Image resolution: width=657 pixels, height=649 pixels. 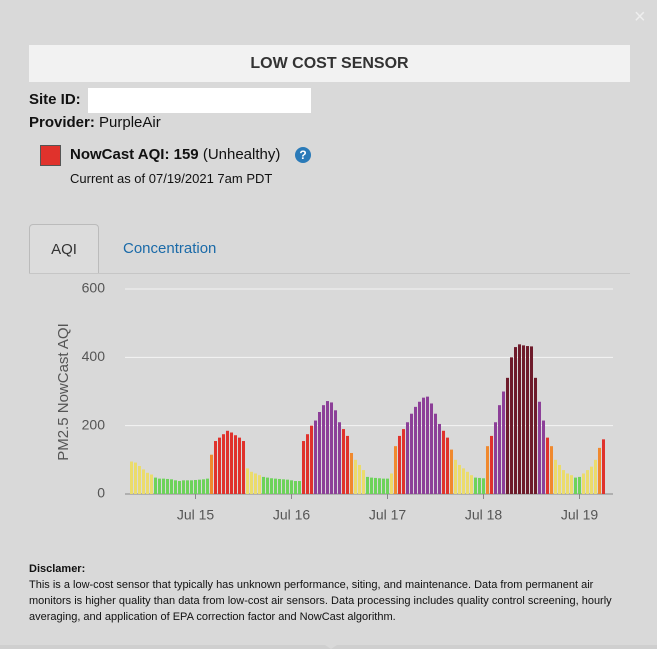 I want to click on x-tick-label: Jul 19, so click(x=580, y=515).